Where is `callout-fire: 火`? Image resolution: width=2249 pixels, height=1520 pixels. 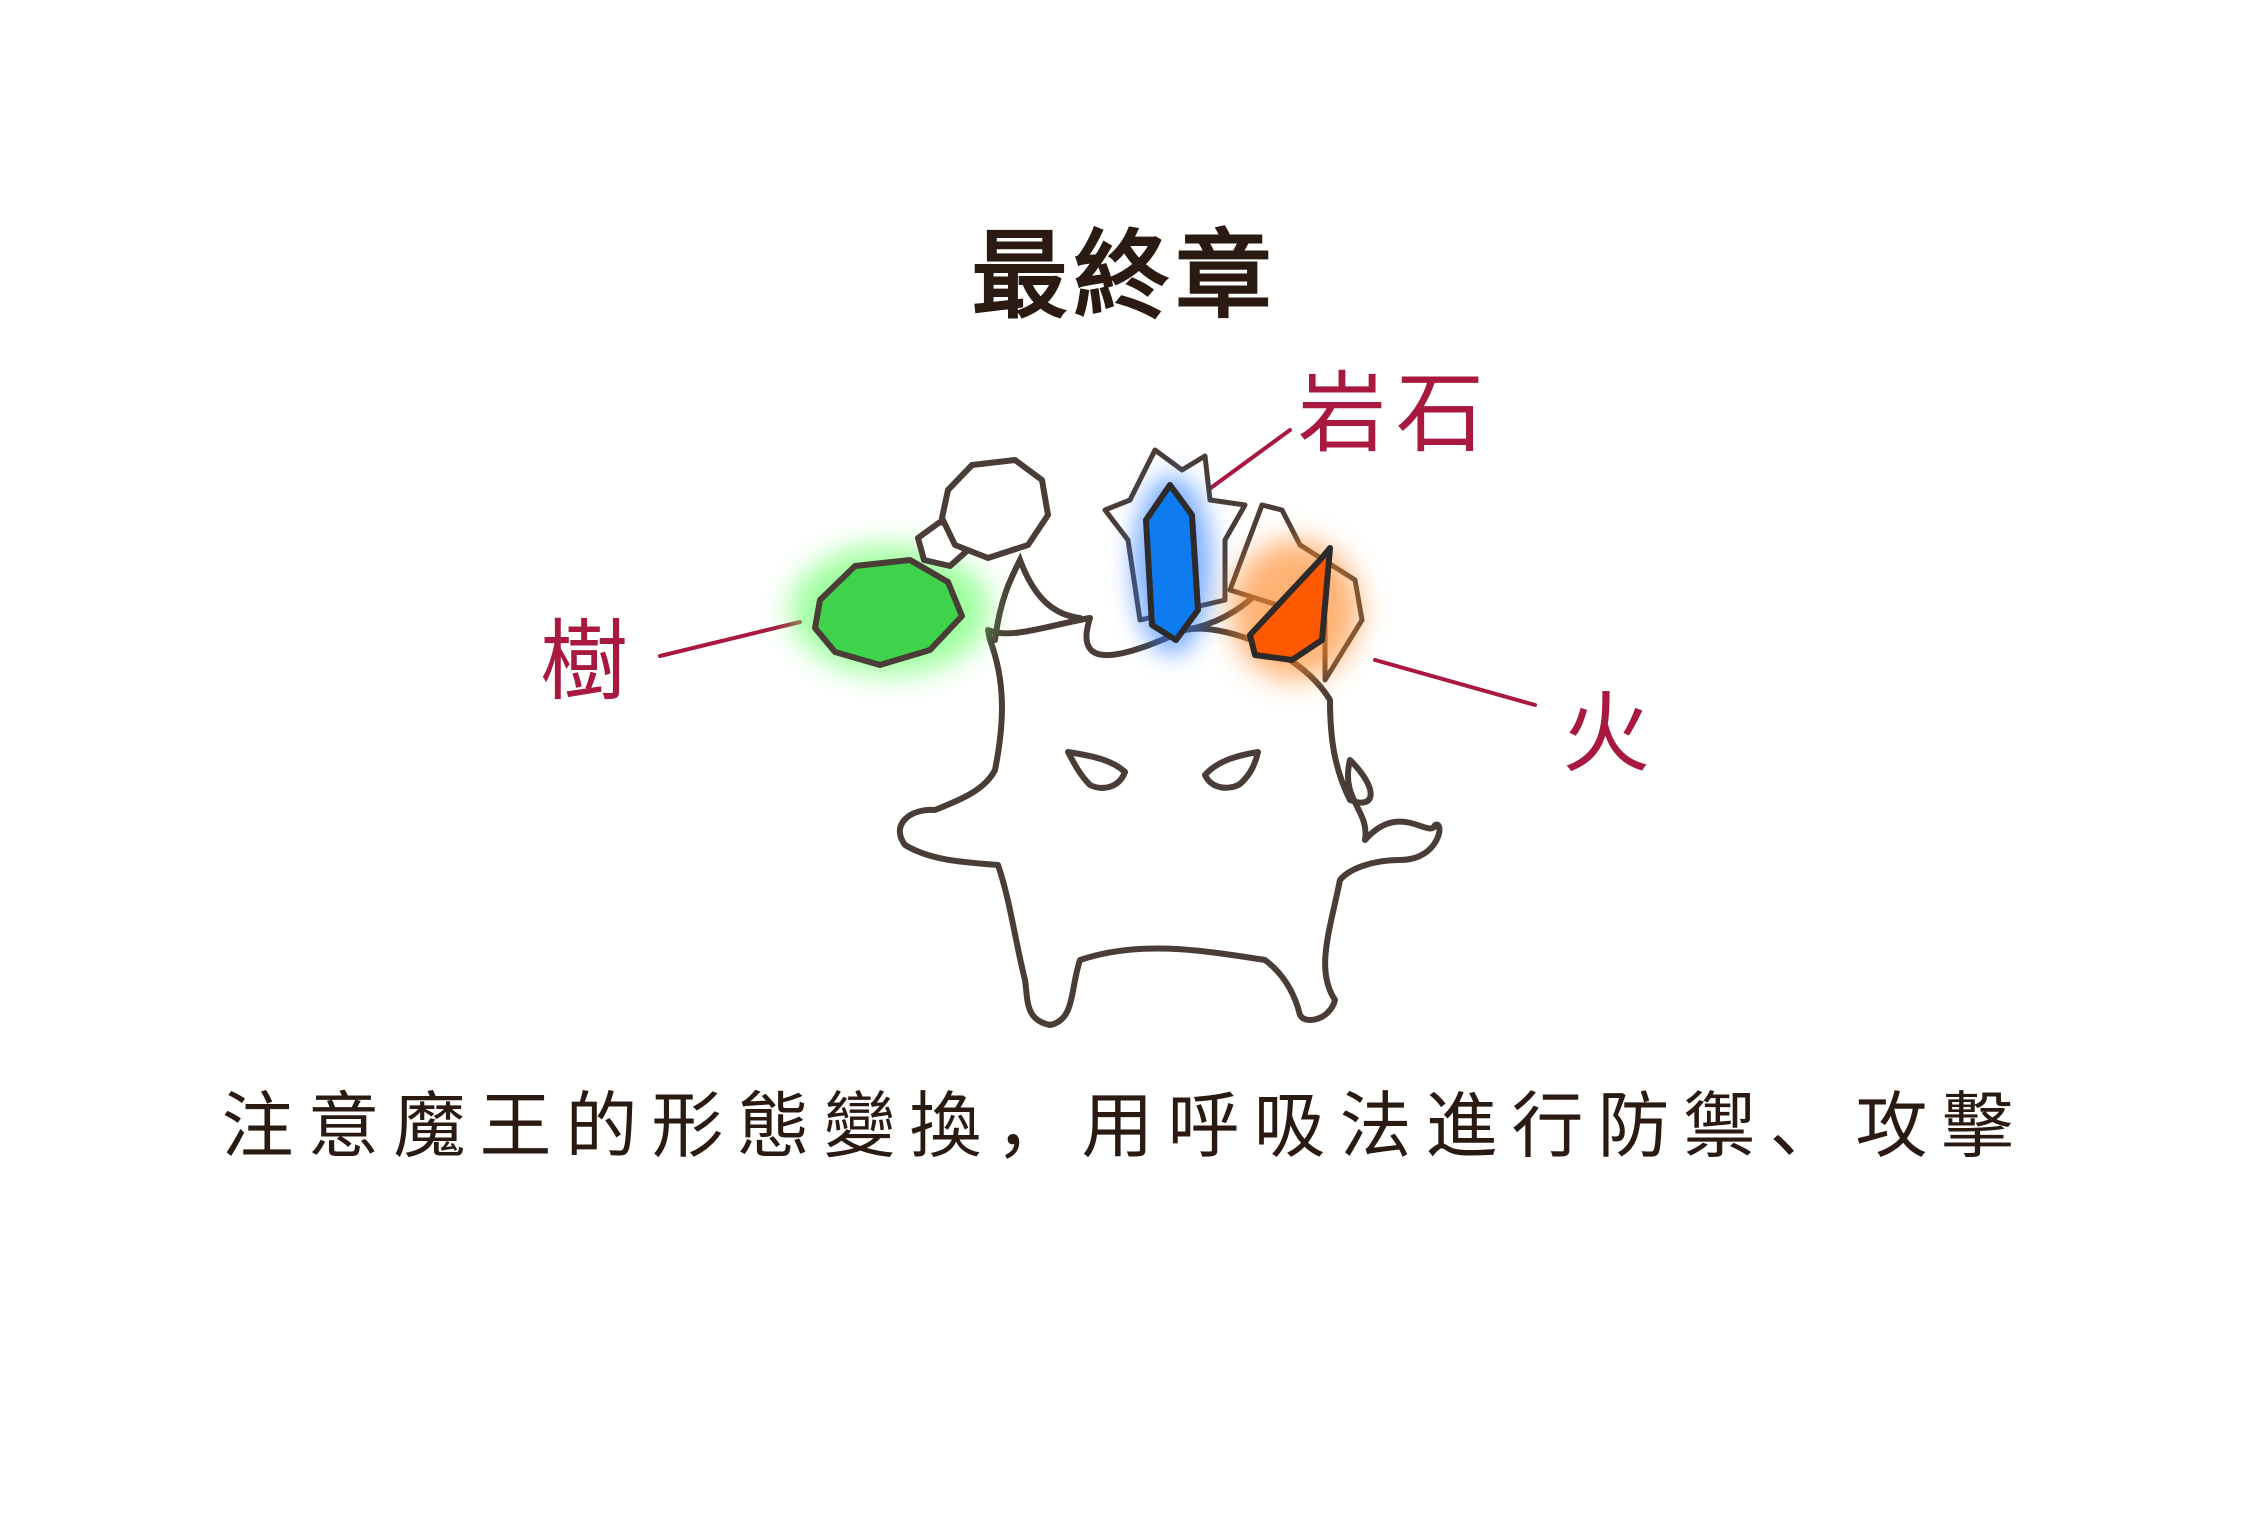
callout-fire: 火 is located at coordinates (1611, 733).